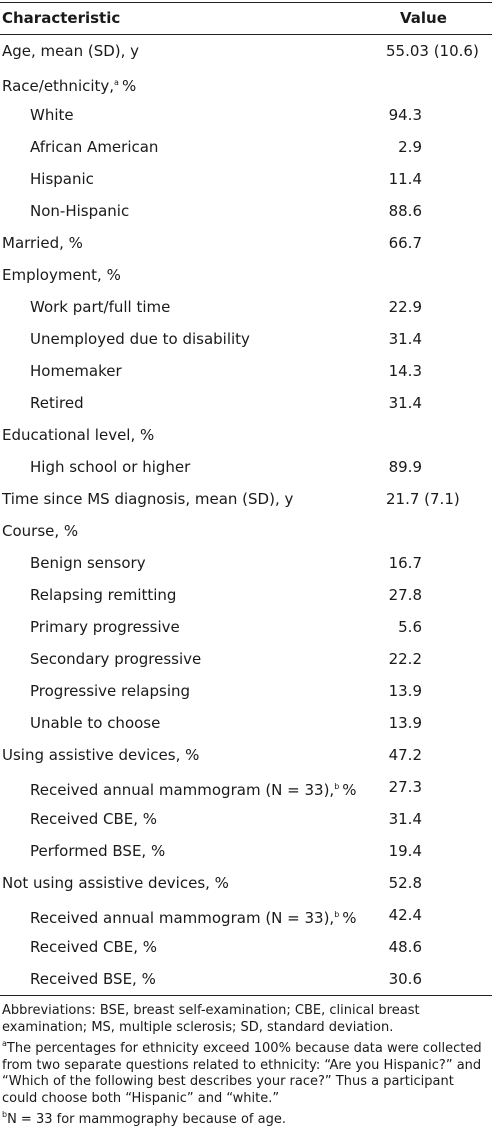 This screenshot has height=1147, width=492. I want to click on label-cell: High school or higher, so click(110, 467).